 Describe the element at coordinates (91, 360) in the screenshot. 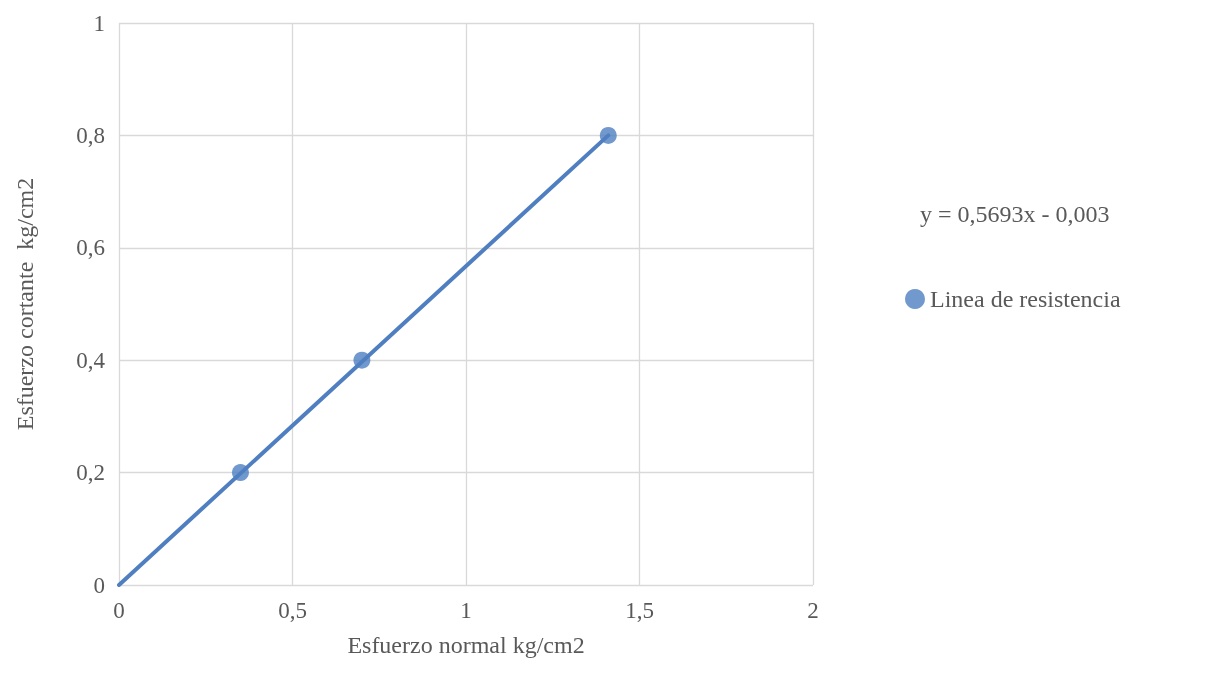

I see `y-tick-label: 0,4` at that location.